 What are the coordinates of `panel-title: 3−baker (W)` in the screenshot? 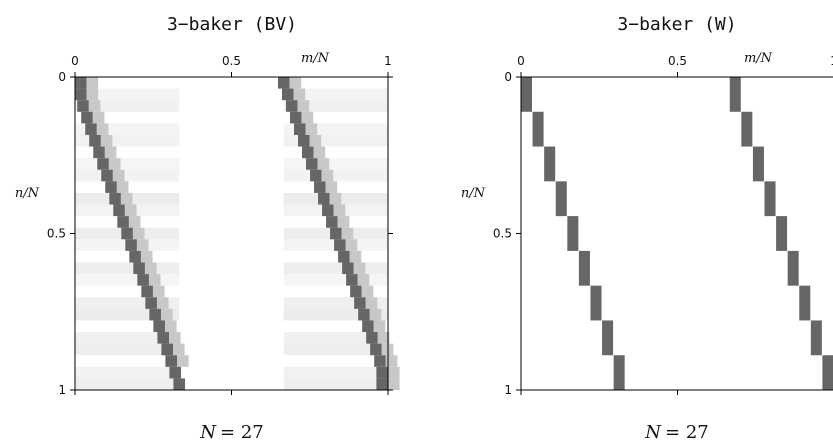 It's located at (676, 24).